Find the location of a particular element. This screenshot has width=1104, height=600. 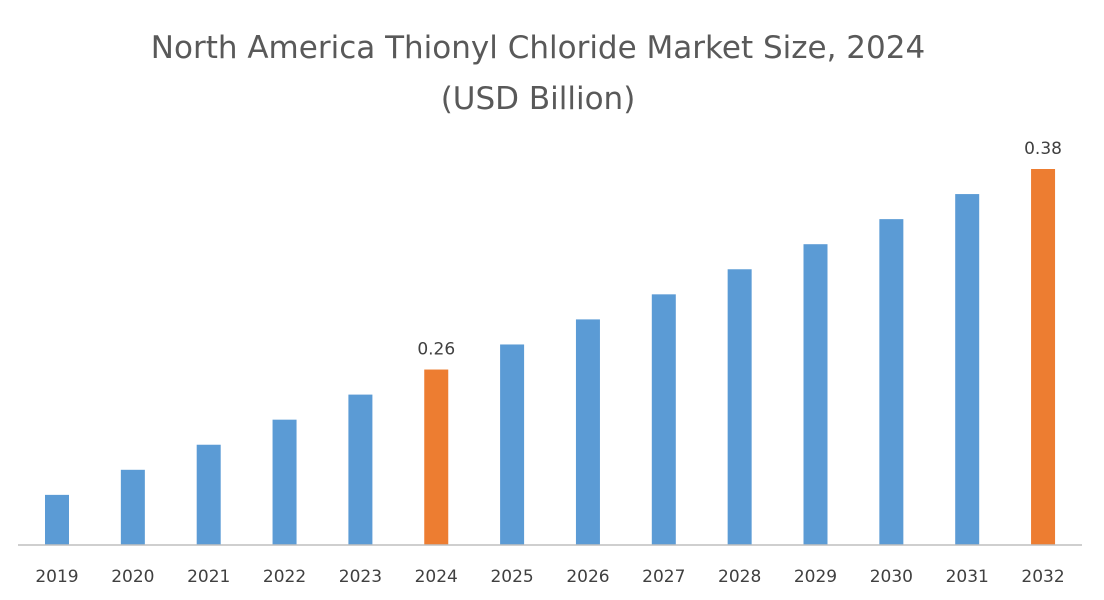

x-tick-label: 2026 is located at coordinates (587, 577).